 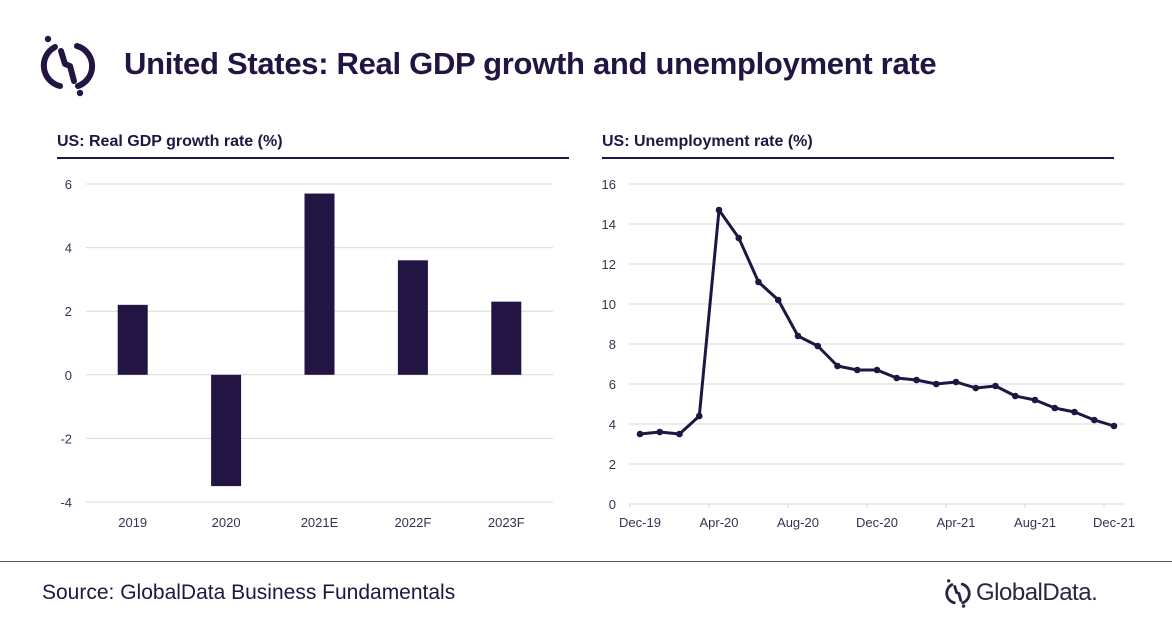 I want to click on x-tick-label: 2021E, so click(x=320, y=522).